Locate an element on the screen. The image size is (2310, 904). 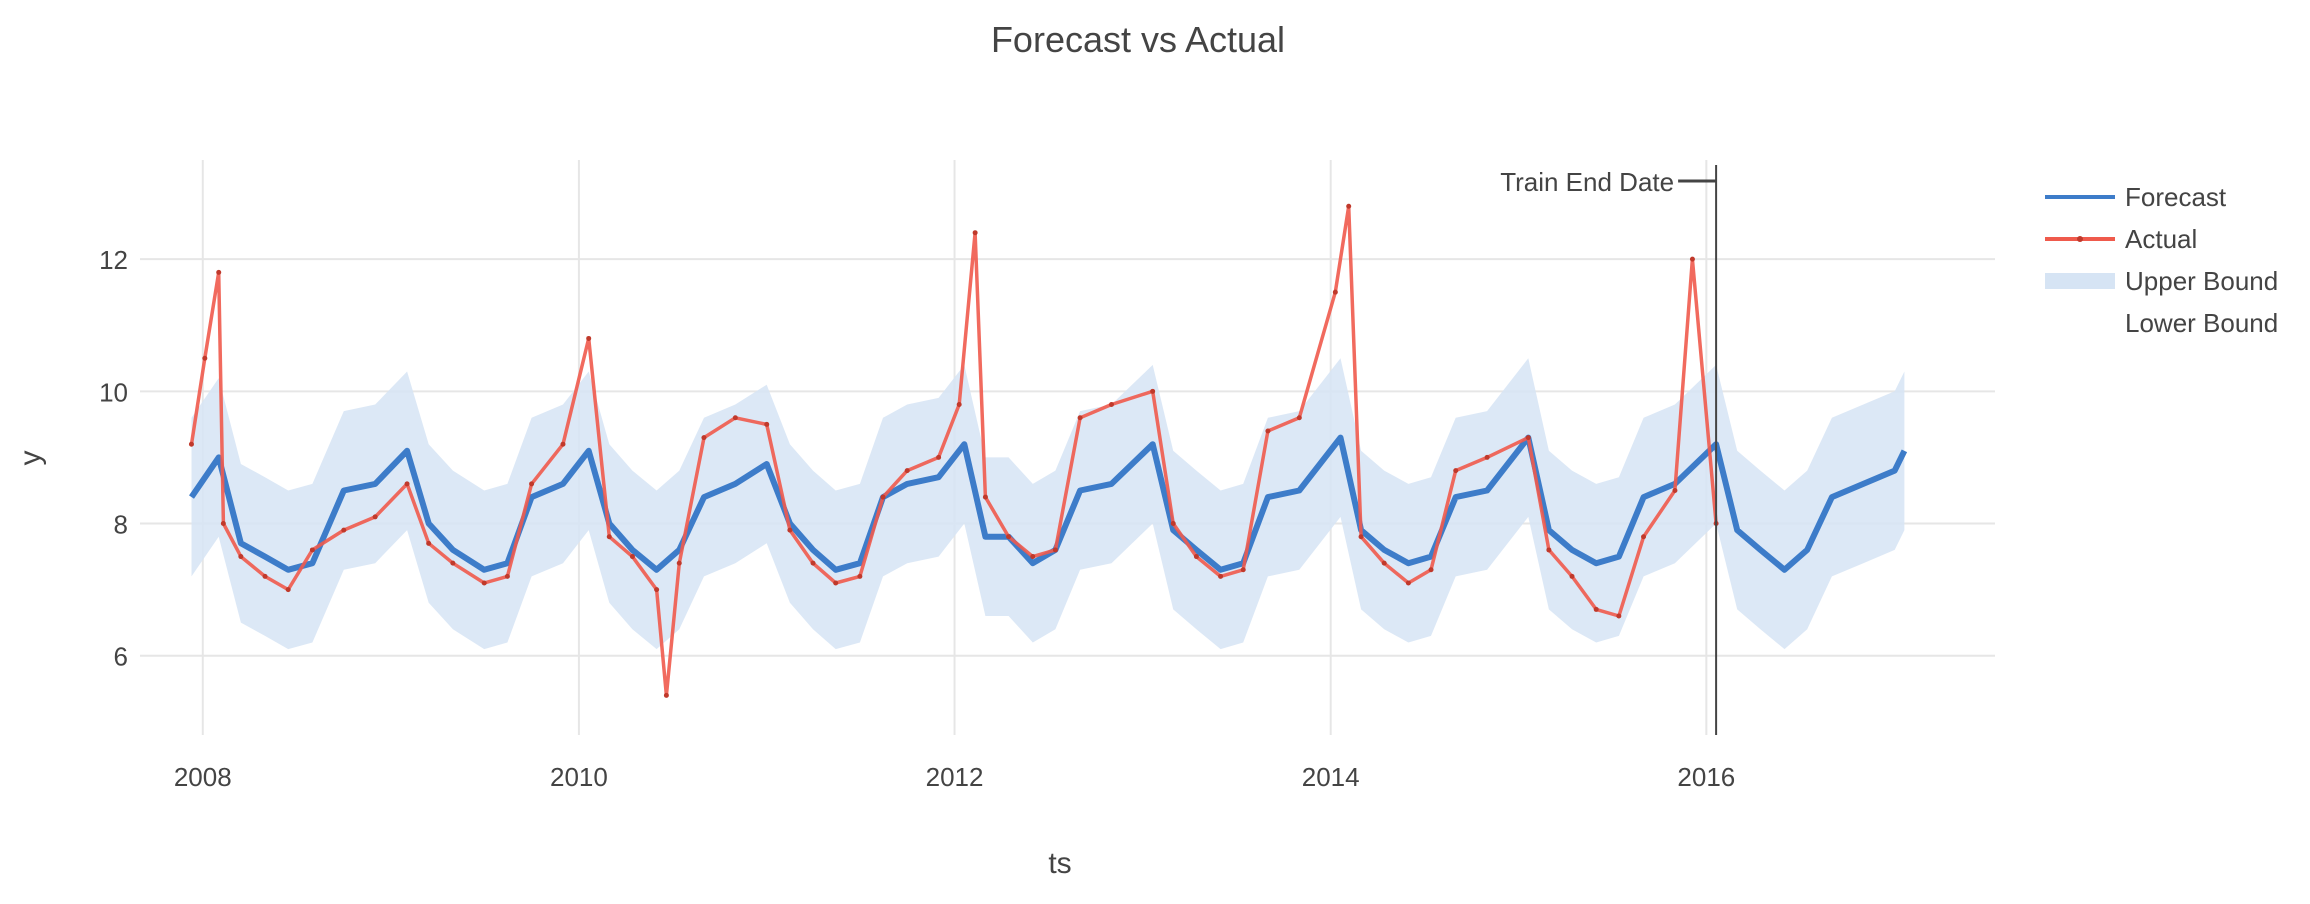
legend-marker-actual is located at coordinates (2080, 239).